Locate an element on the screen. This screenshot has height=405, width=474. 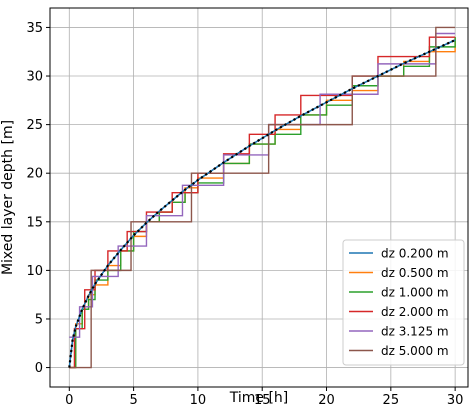
legend-label: dz 5.000 m is located at coordinates (415, 351).